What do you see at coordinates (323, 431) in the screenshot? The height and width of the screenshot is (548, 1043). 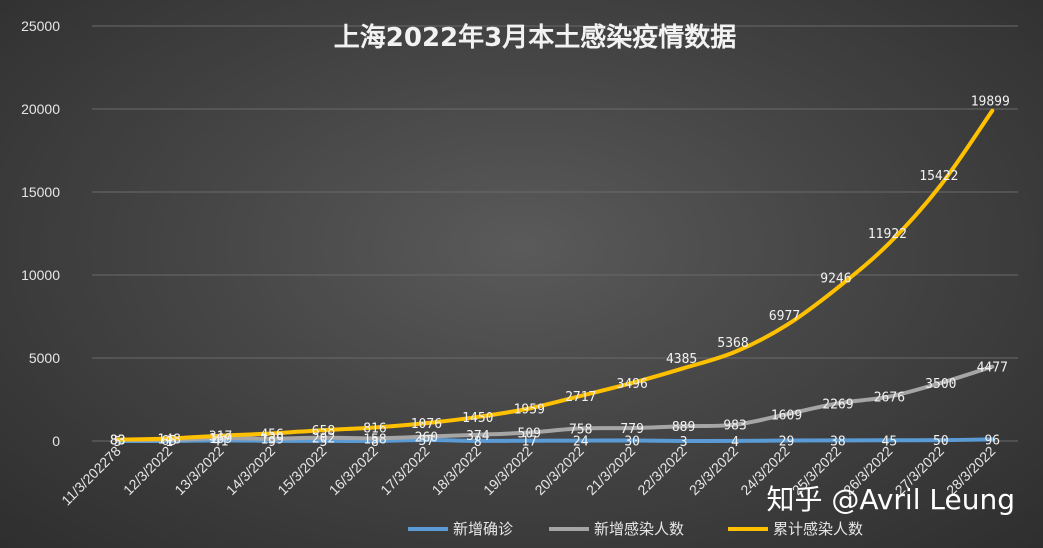 I see `data-label-cumulative-infections: 658` at bounding box center [323, 431].